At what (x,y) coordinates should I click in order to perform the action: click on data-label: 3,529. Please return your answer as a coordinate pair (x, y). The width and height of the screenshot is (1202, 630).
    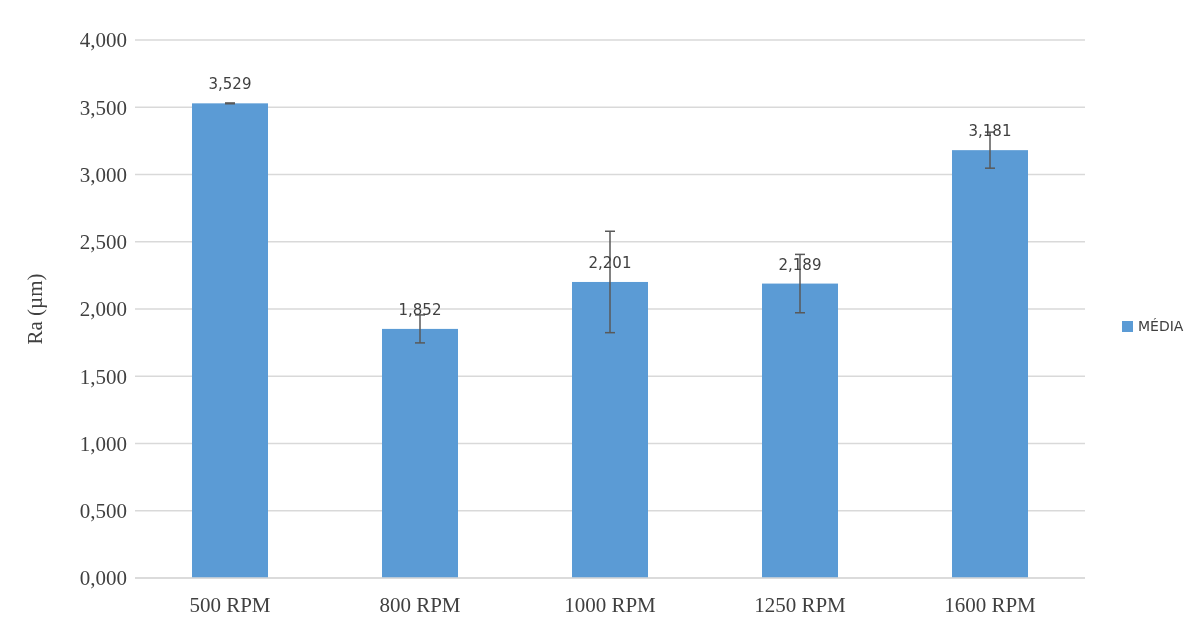
    Looking at the image, I should click on (230, 84).